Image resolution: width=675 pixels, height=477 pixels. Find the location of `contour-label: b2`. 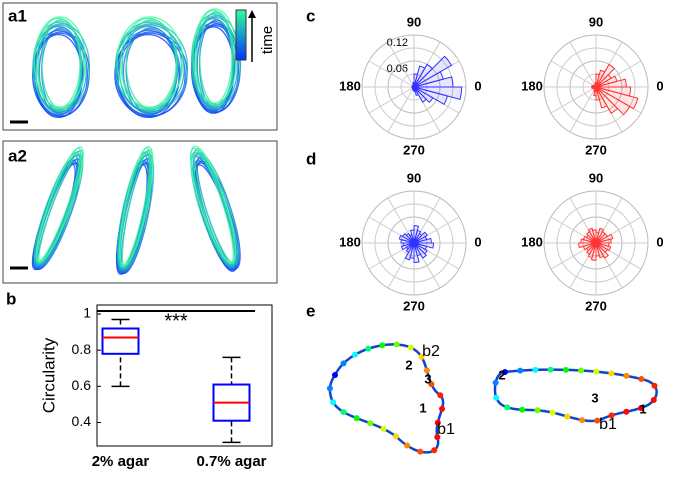

contour-label: b2 is located at coordinates (431, 351).